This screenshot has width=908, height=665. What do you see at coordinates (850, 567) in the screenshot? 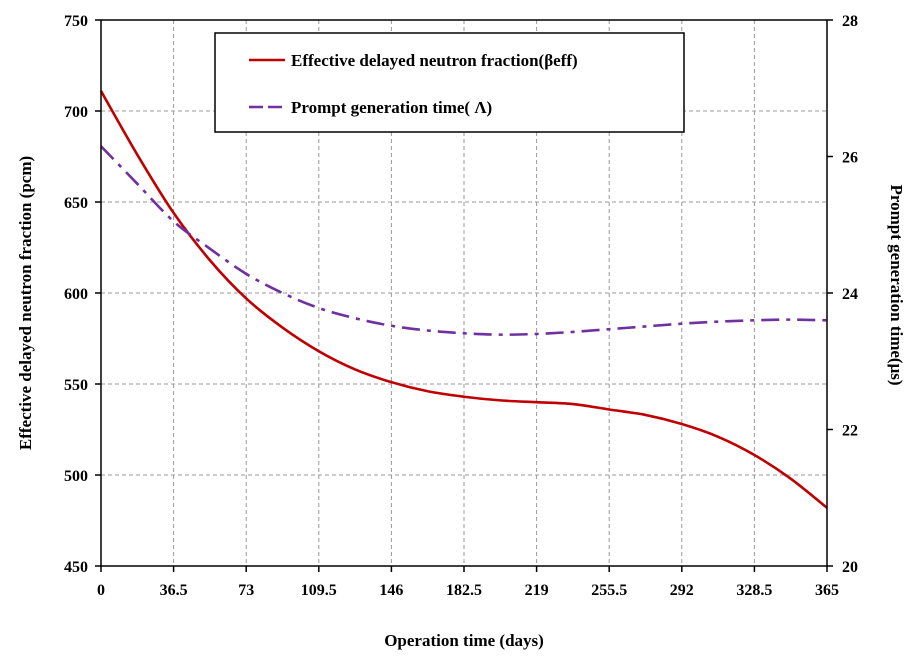
I see `y-right-tick-label: 20` at bounding box center [850, 567].